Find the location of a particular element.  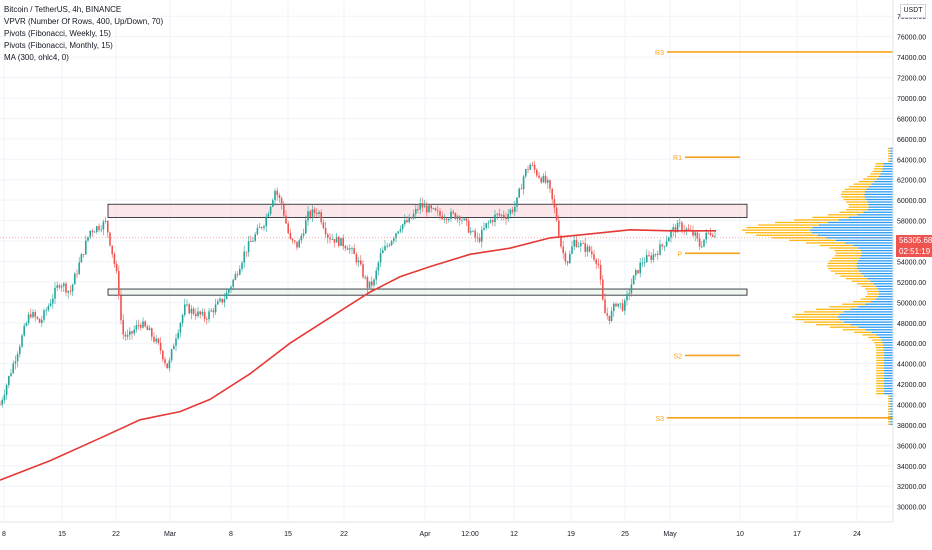

price-tick-label: 68000.00 is located at coordinates (911, 119).